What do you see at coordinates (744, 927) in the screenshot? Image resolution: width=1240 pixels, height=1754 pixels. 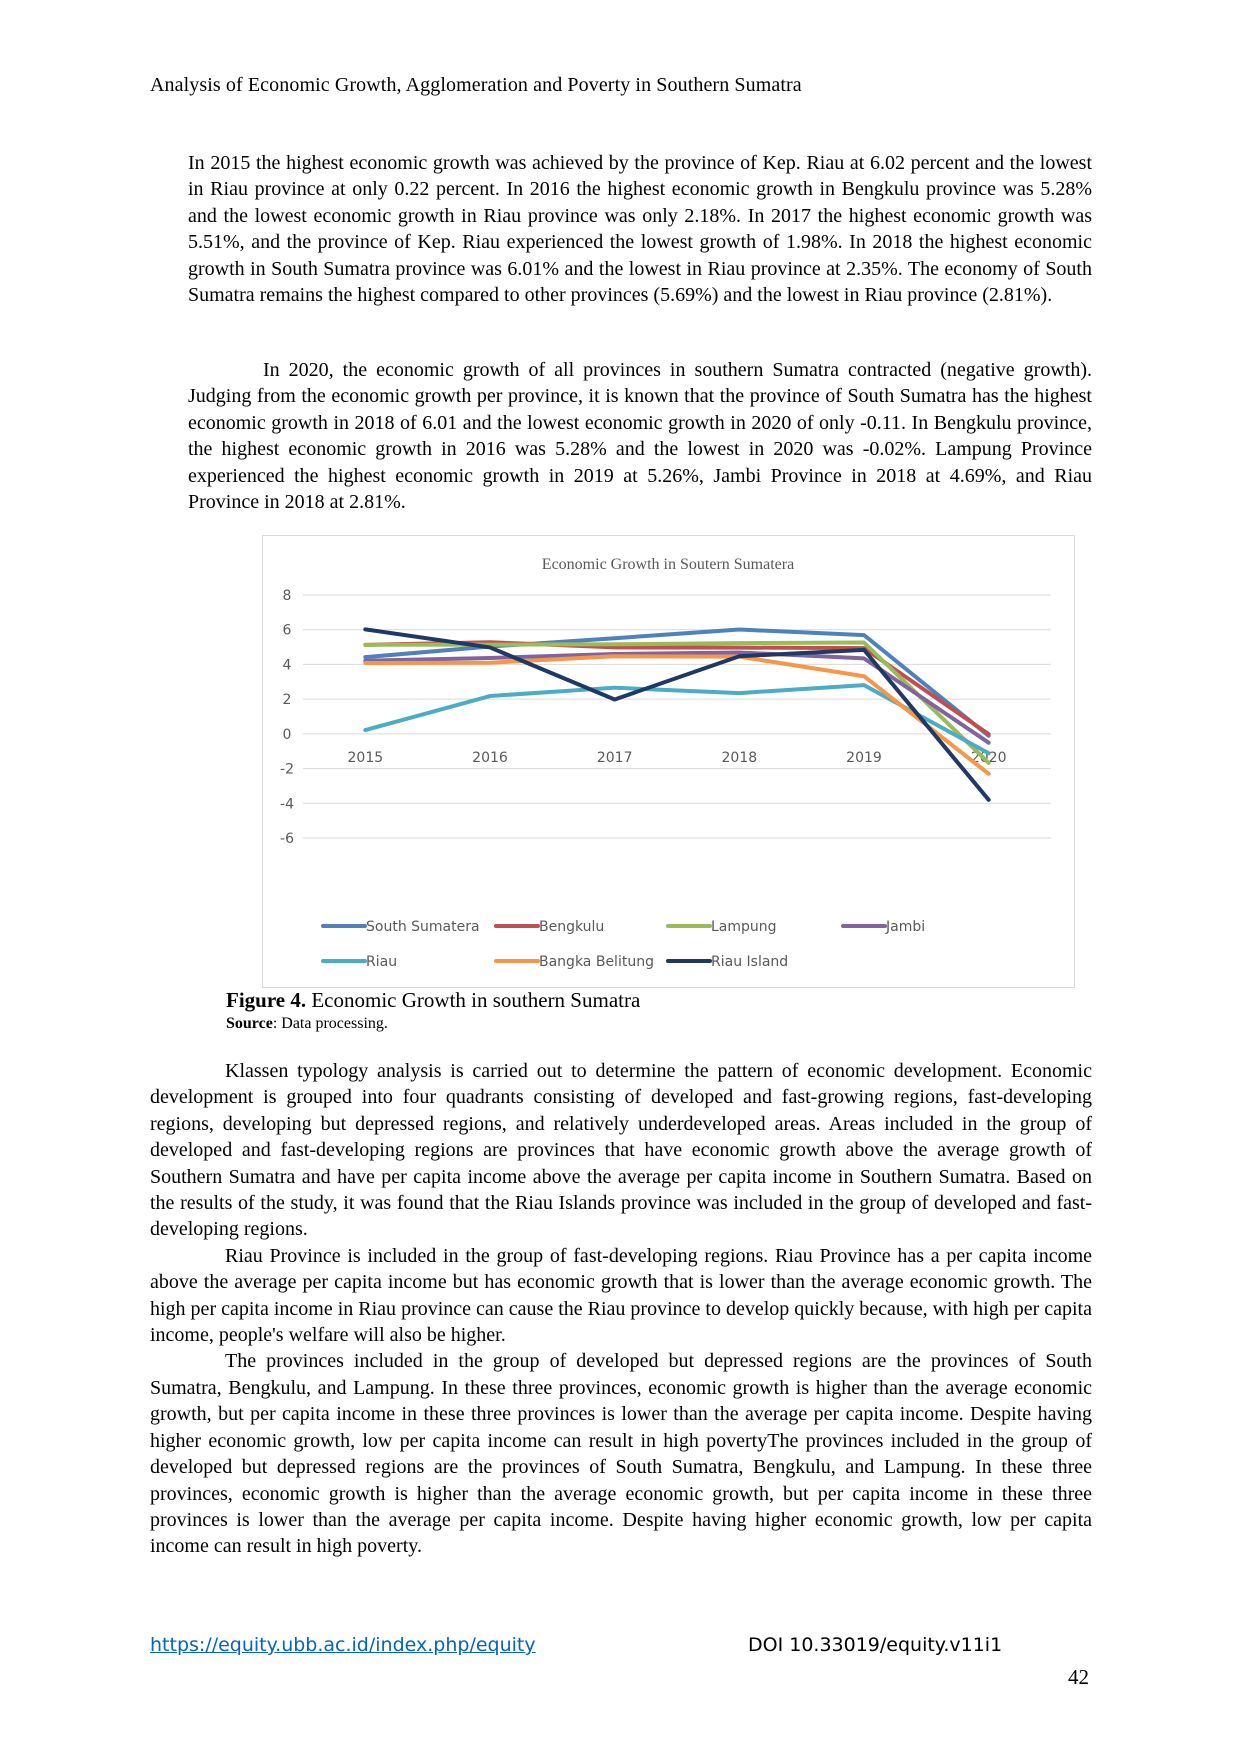 I see `legend-label: Lampung` at bounding box center [744, 927].